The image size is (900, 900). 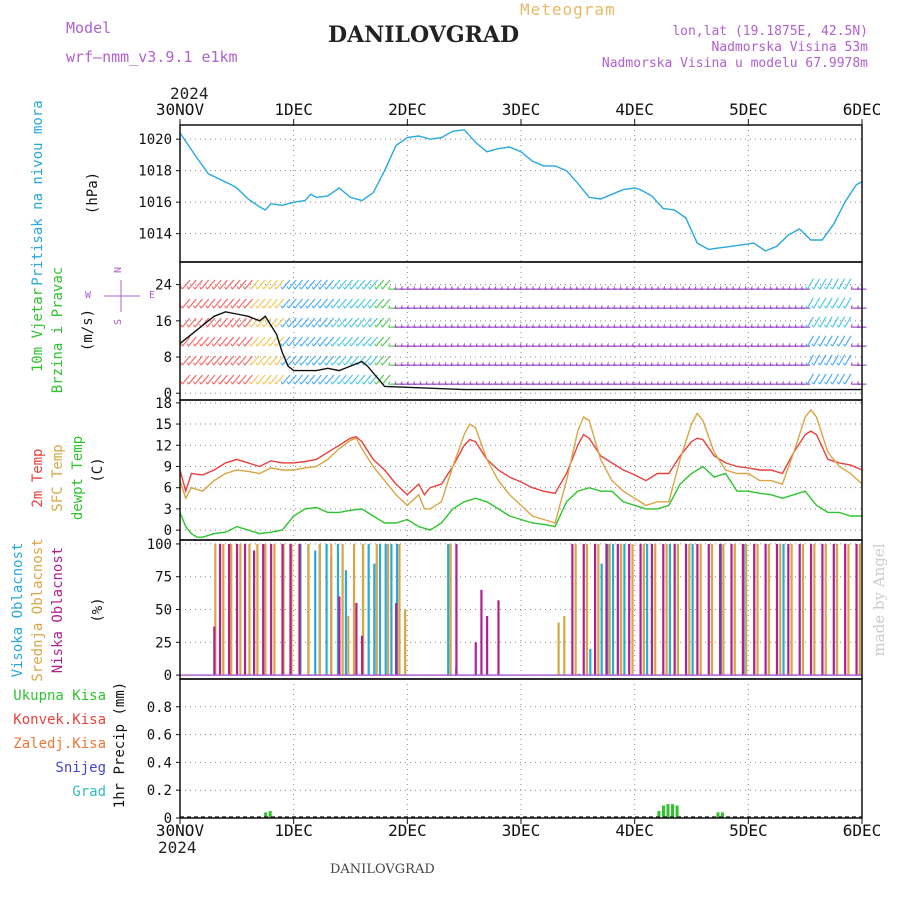 What do you see at coordinates (159, 791) in the screenshot?
I see `y-tick-label-precip: 0.2` at bounding box center [159, 791].